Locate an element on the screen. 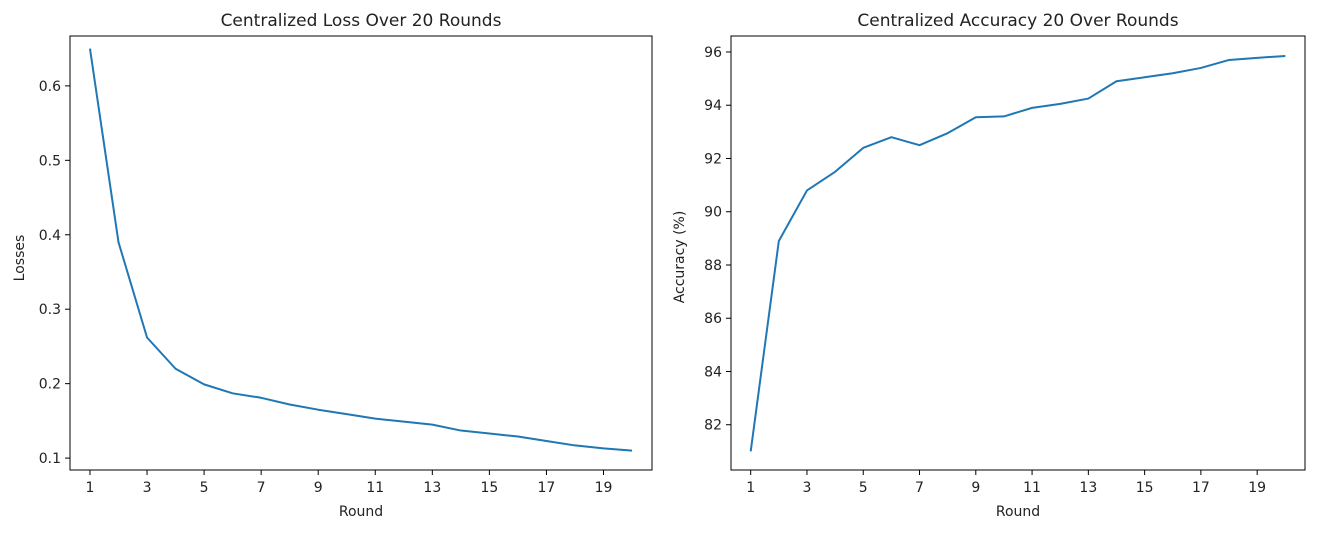  y-tick-label: 84 is located at coordinates (713, 372).